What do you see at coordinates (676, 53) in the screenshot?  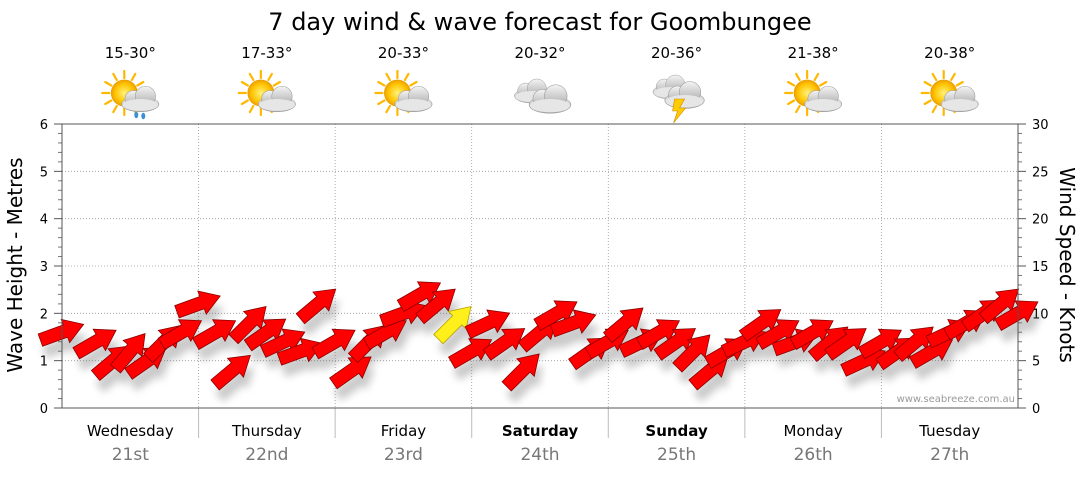 I see `day-temperature: 20-36°` at bounding box center [676, 53].